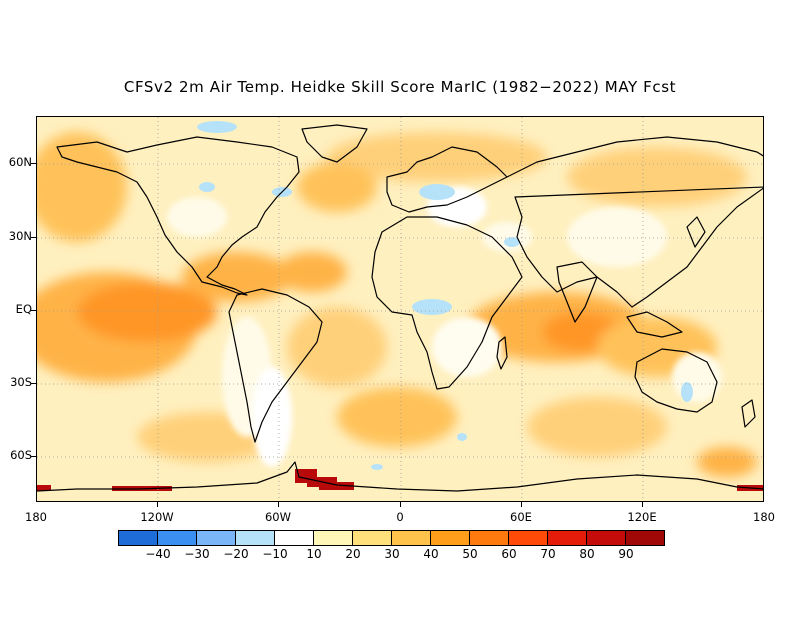  Describe the element at coordinates (21, 455) in the screenshot. I see `lat-label-60s: 60S` at that location.